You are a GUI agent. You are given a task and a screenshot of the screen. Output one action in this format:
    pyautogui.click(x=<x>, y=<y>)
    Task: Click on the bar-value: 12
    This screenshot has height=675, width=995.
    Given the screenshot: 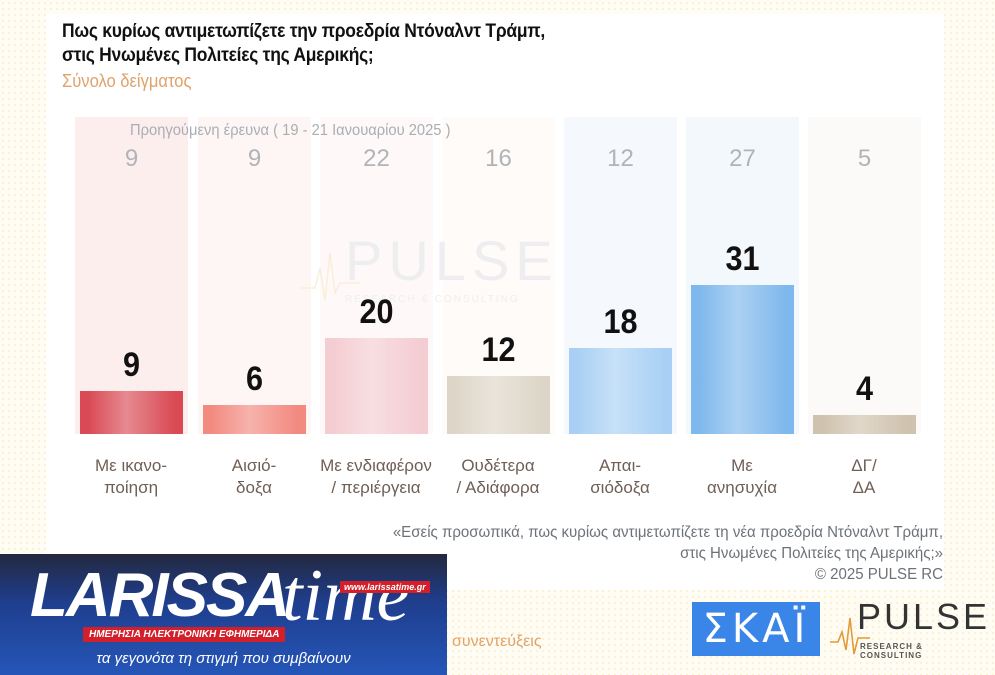 What is the action you would take?
    pyautogui.click(x=498, y=350)
    